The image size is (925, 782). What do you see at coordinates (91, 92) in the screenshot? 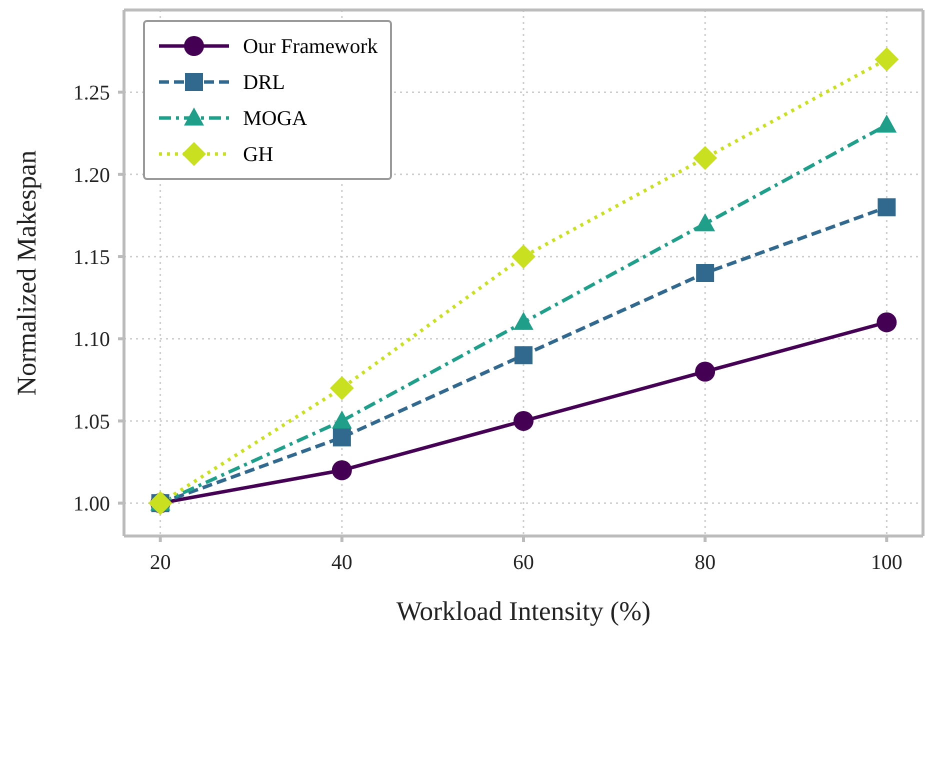
I see `y-tick-label: 1.25` at bounding box center [91, 92].